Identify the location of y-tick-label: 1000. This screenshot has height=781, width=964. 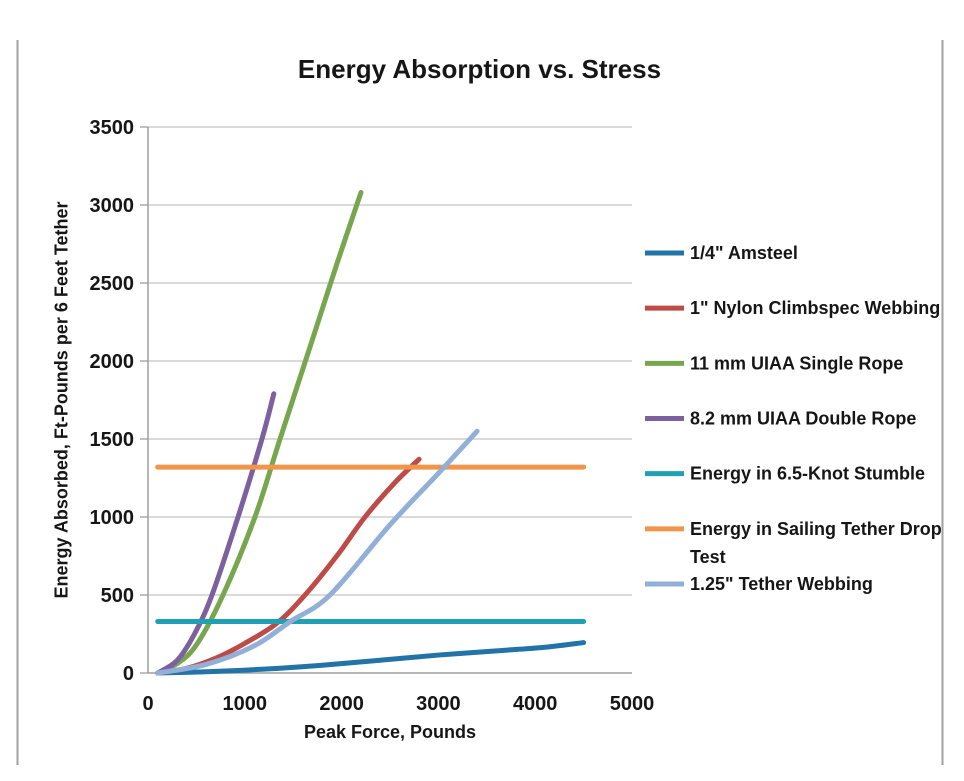
(112, 518).